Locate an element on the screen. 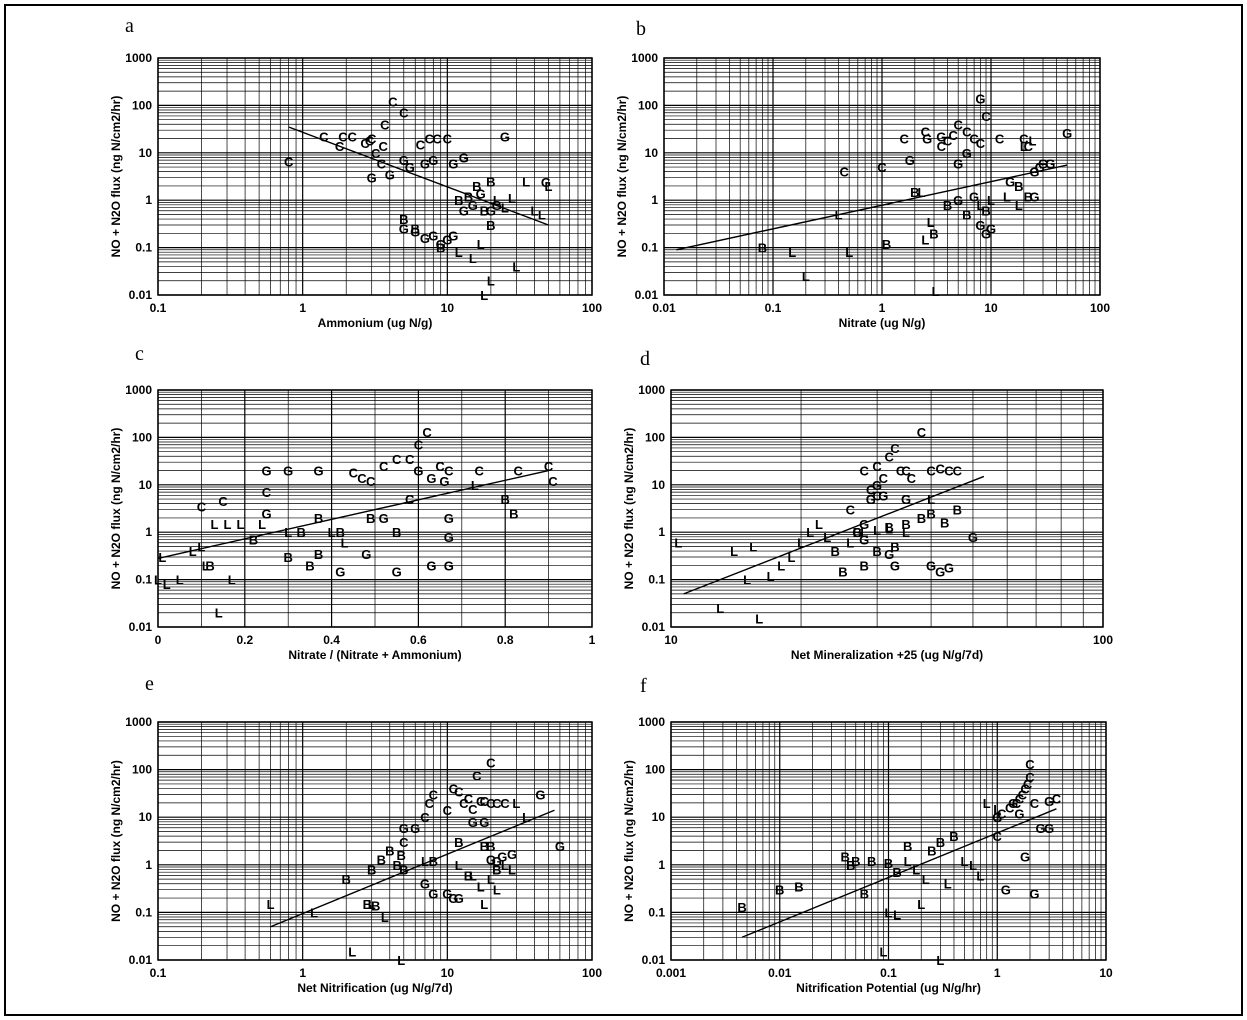 The image size is (1247, 1020). fit-line is located at coordinates (834, 535).